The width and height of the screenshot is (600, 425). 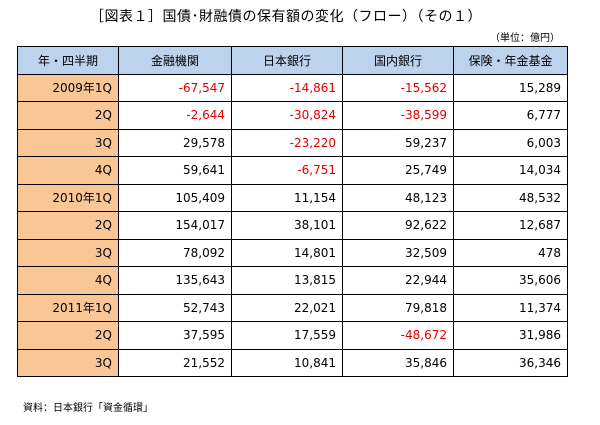 I want to click on header-financial-institutions: 金融機関, so click(x=175, y=60).